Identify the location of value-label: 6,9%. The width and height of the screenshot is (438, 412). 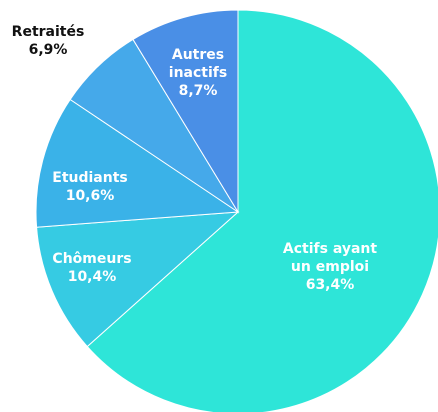
(48, 50).